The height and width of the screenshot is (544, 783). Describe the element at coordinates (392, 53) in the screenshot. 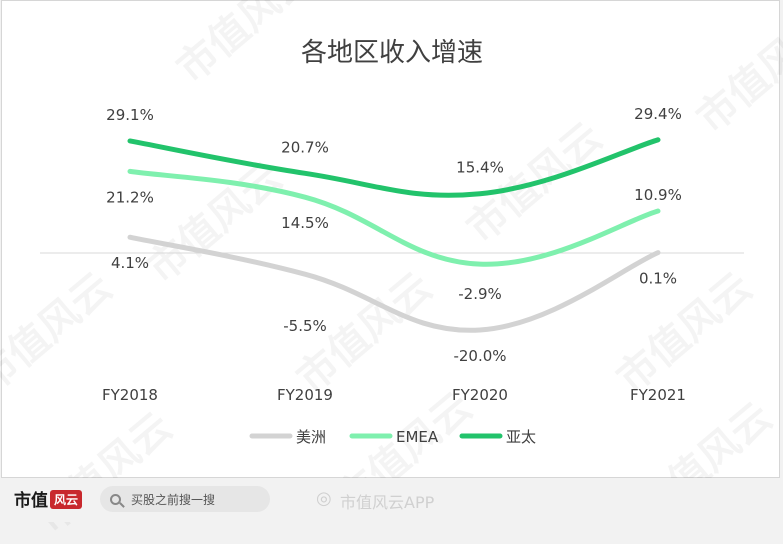

I see `chart-title: 各地区收入增速` at that location.